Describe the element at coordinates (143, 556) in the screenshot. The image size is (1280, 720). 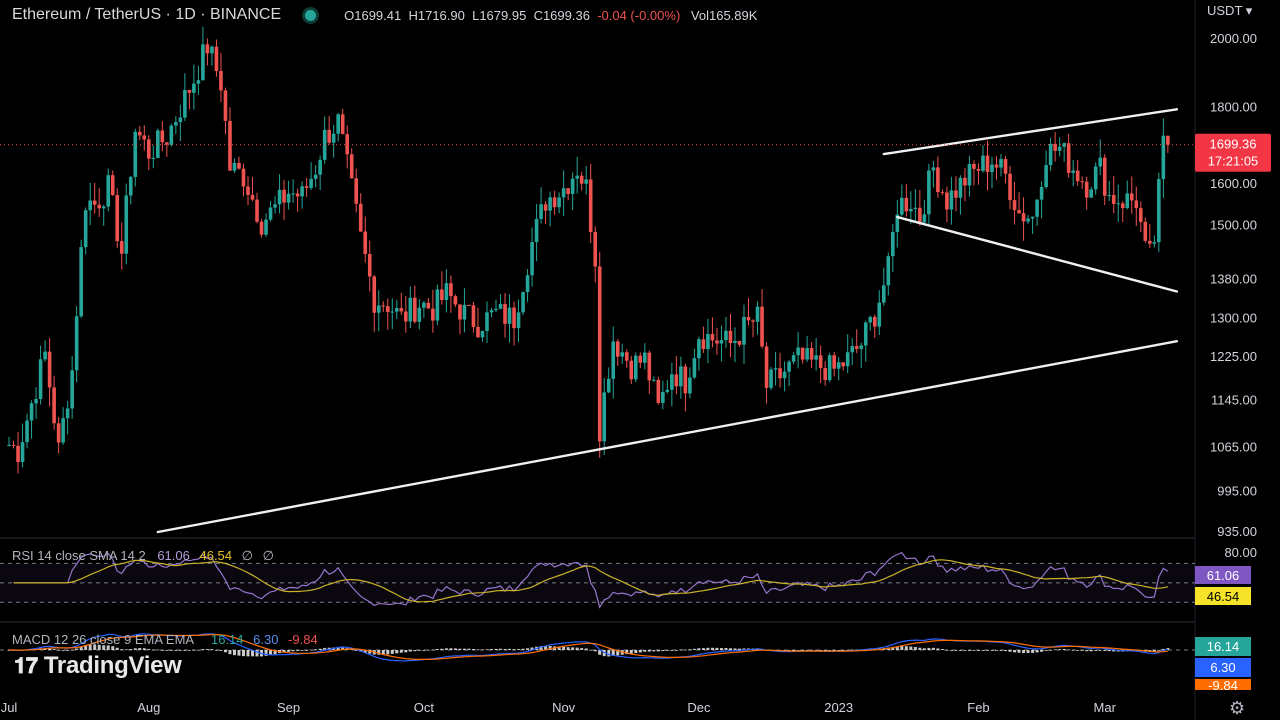
I see `rsi-legend: RSI 14 close SMA 14 2 61.06 46.54 ∅ ∅` at that location.